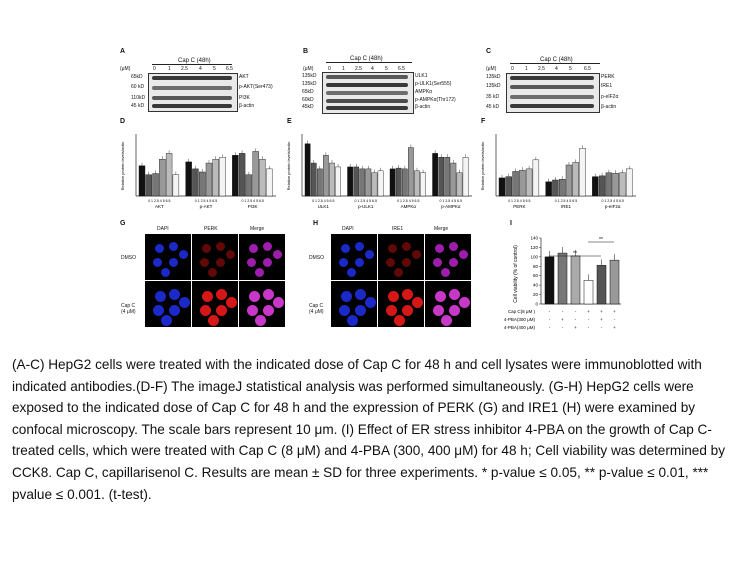  Describe the element at coordinates (536, 275) in the screenshot. I see `y-tick-label: 60` at that location.